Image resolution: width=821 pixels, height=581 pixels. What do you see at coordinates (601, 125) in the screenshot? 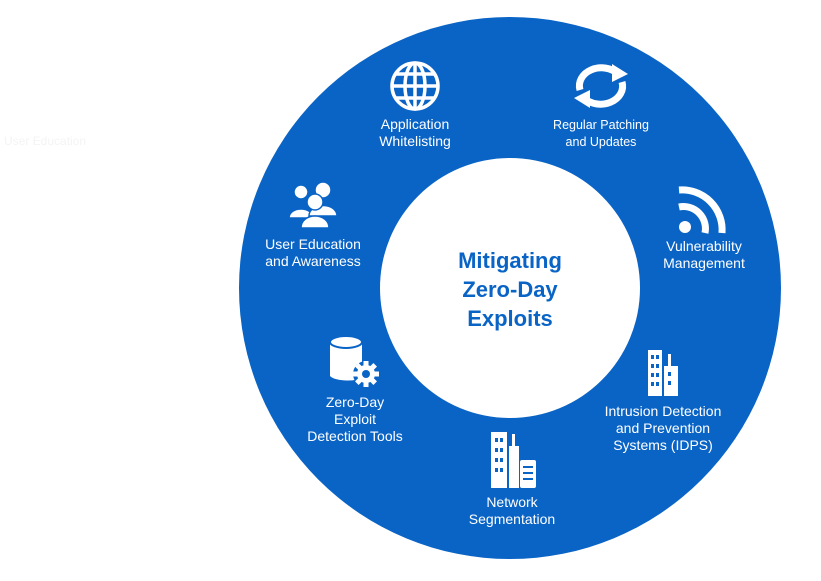
I see `label-line: Regular Patching` at bounding box center [601, 125].